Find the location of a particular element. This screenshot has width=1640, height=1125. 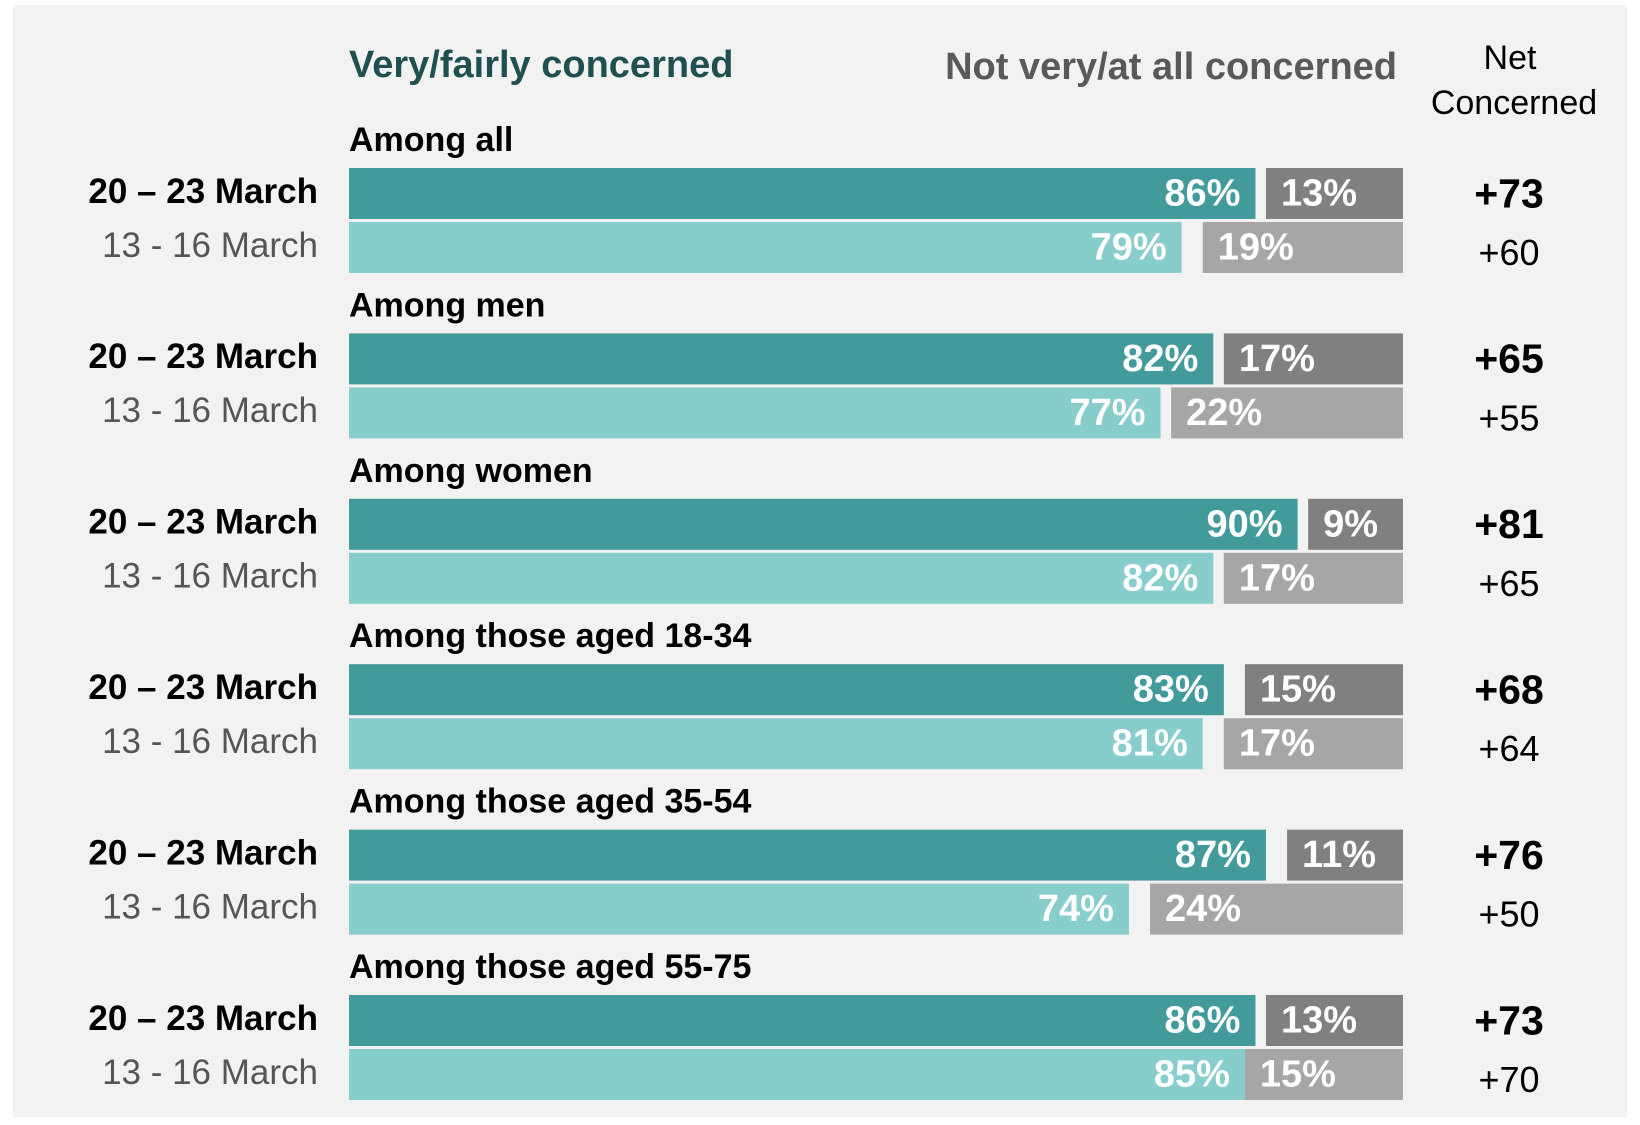

value-label: 90% is located at coordinates (1245, 524).